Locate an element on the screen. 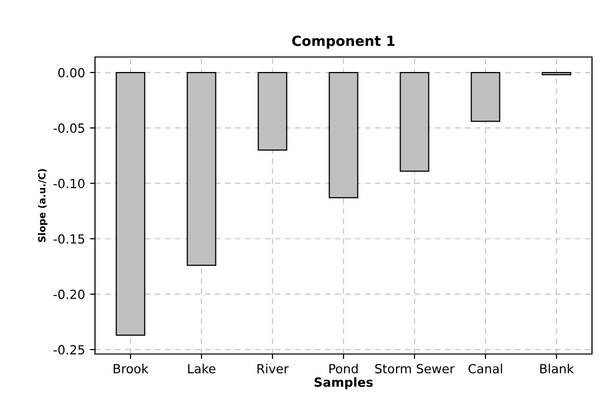  y-tick-label: -0.20 is located at coordinates (69, 295).